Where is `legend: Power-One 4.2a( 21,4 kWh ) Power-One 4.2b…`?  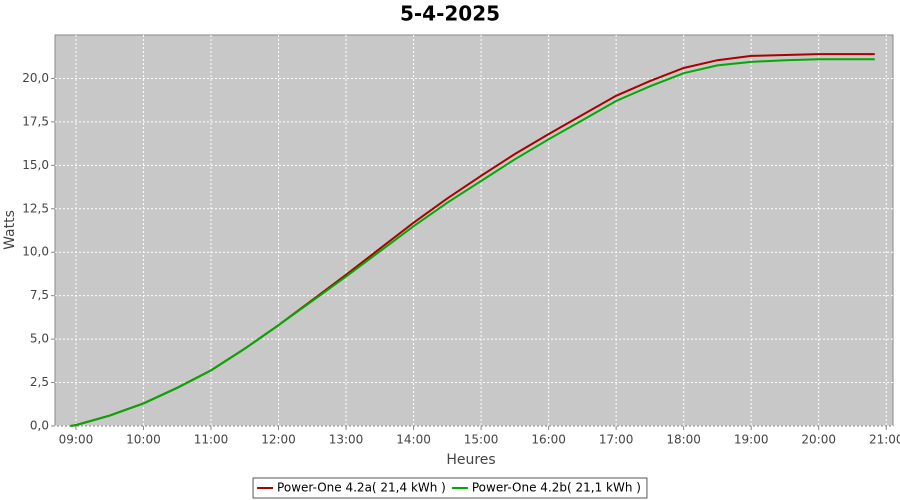
legend: Power-One 4.2a( 21,4 kWh ) Power-One 4.2b… is located at coordinates (450, 488).